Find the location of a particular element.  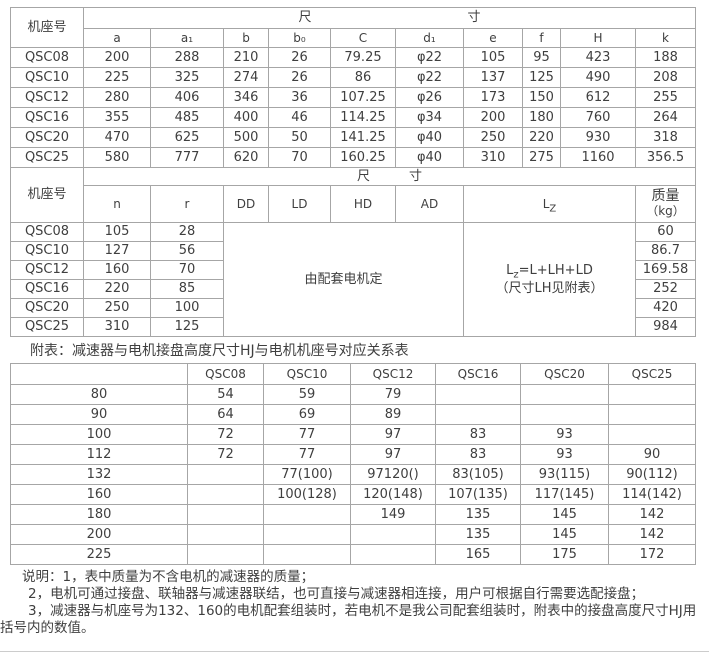

cell: 188 is located at coordinates (665, 57).